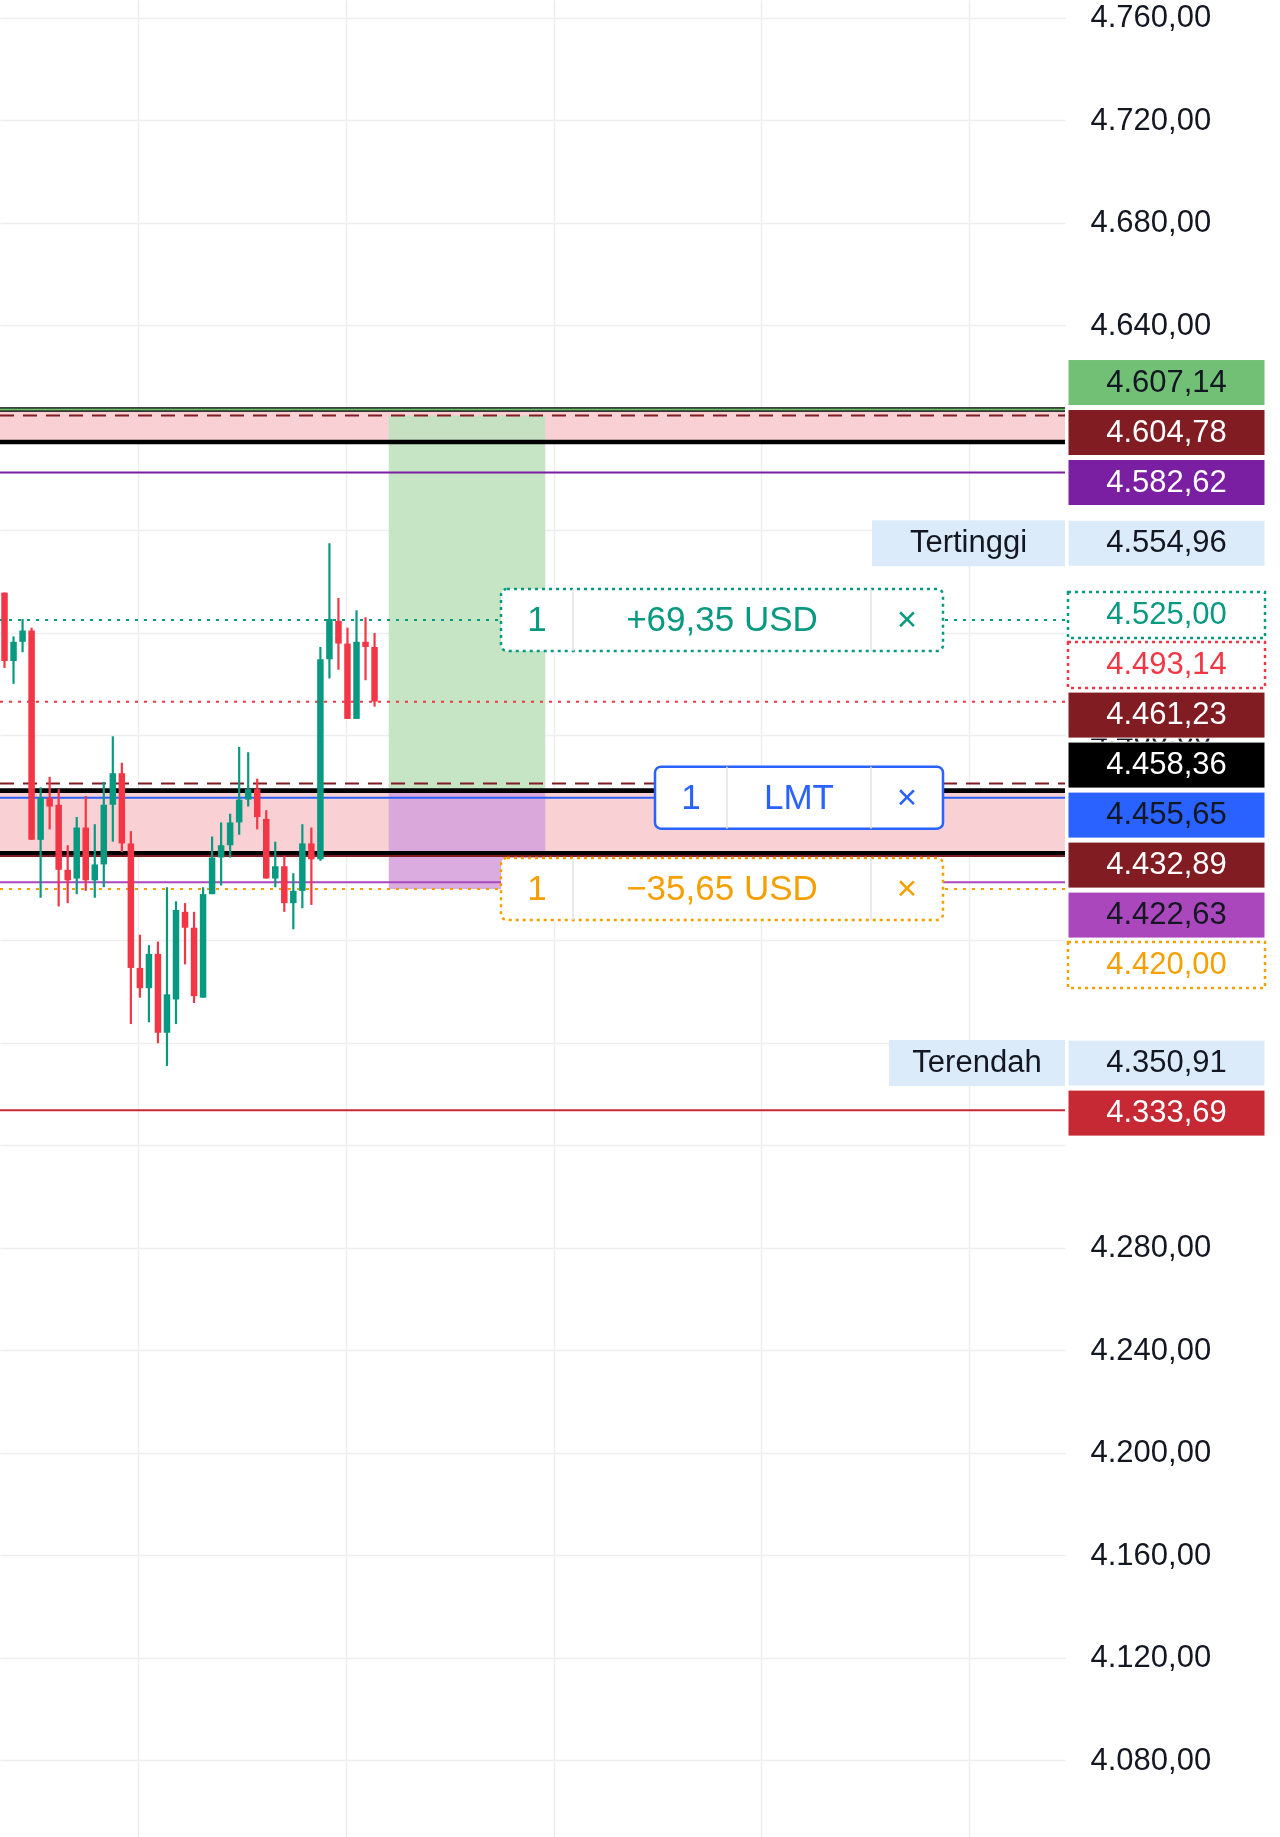 The width and height of the screenshot is (1280, 1837). I want to click on y-tick-label: 4.760,00, so click(1151, 17).